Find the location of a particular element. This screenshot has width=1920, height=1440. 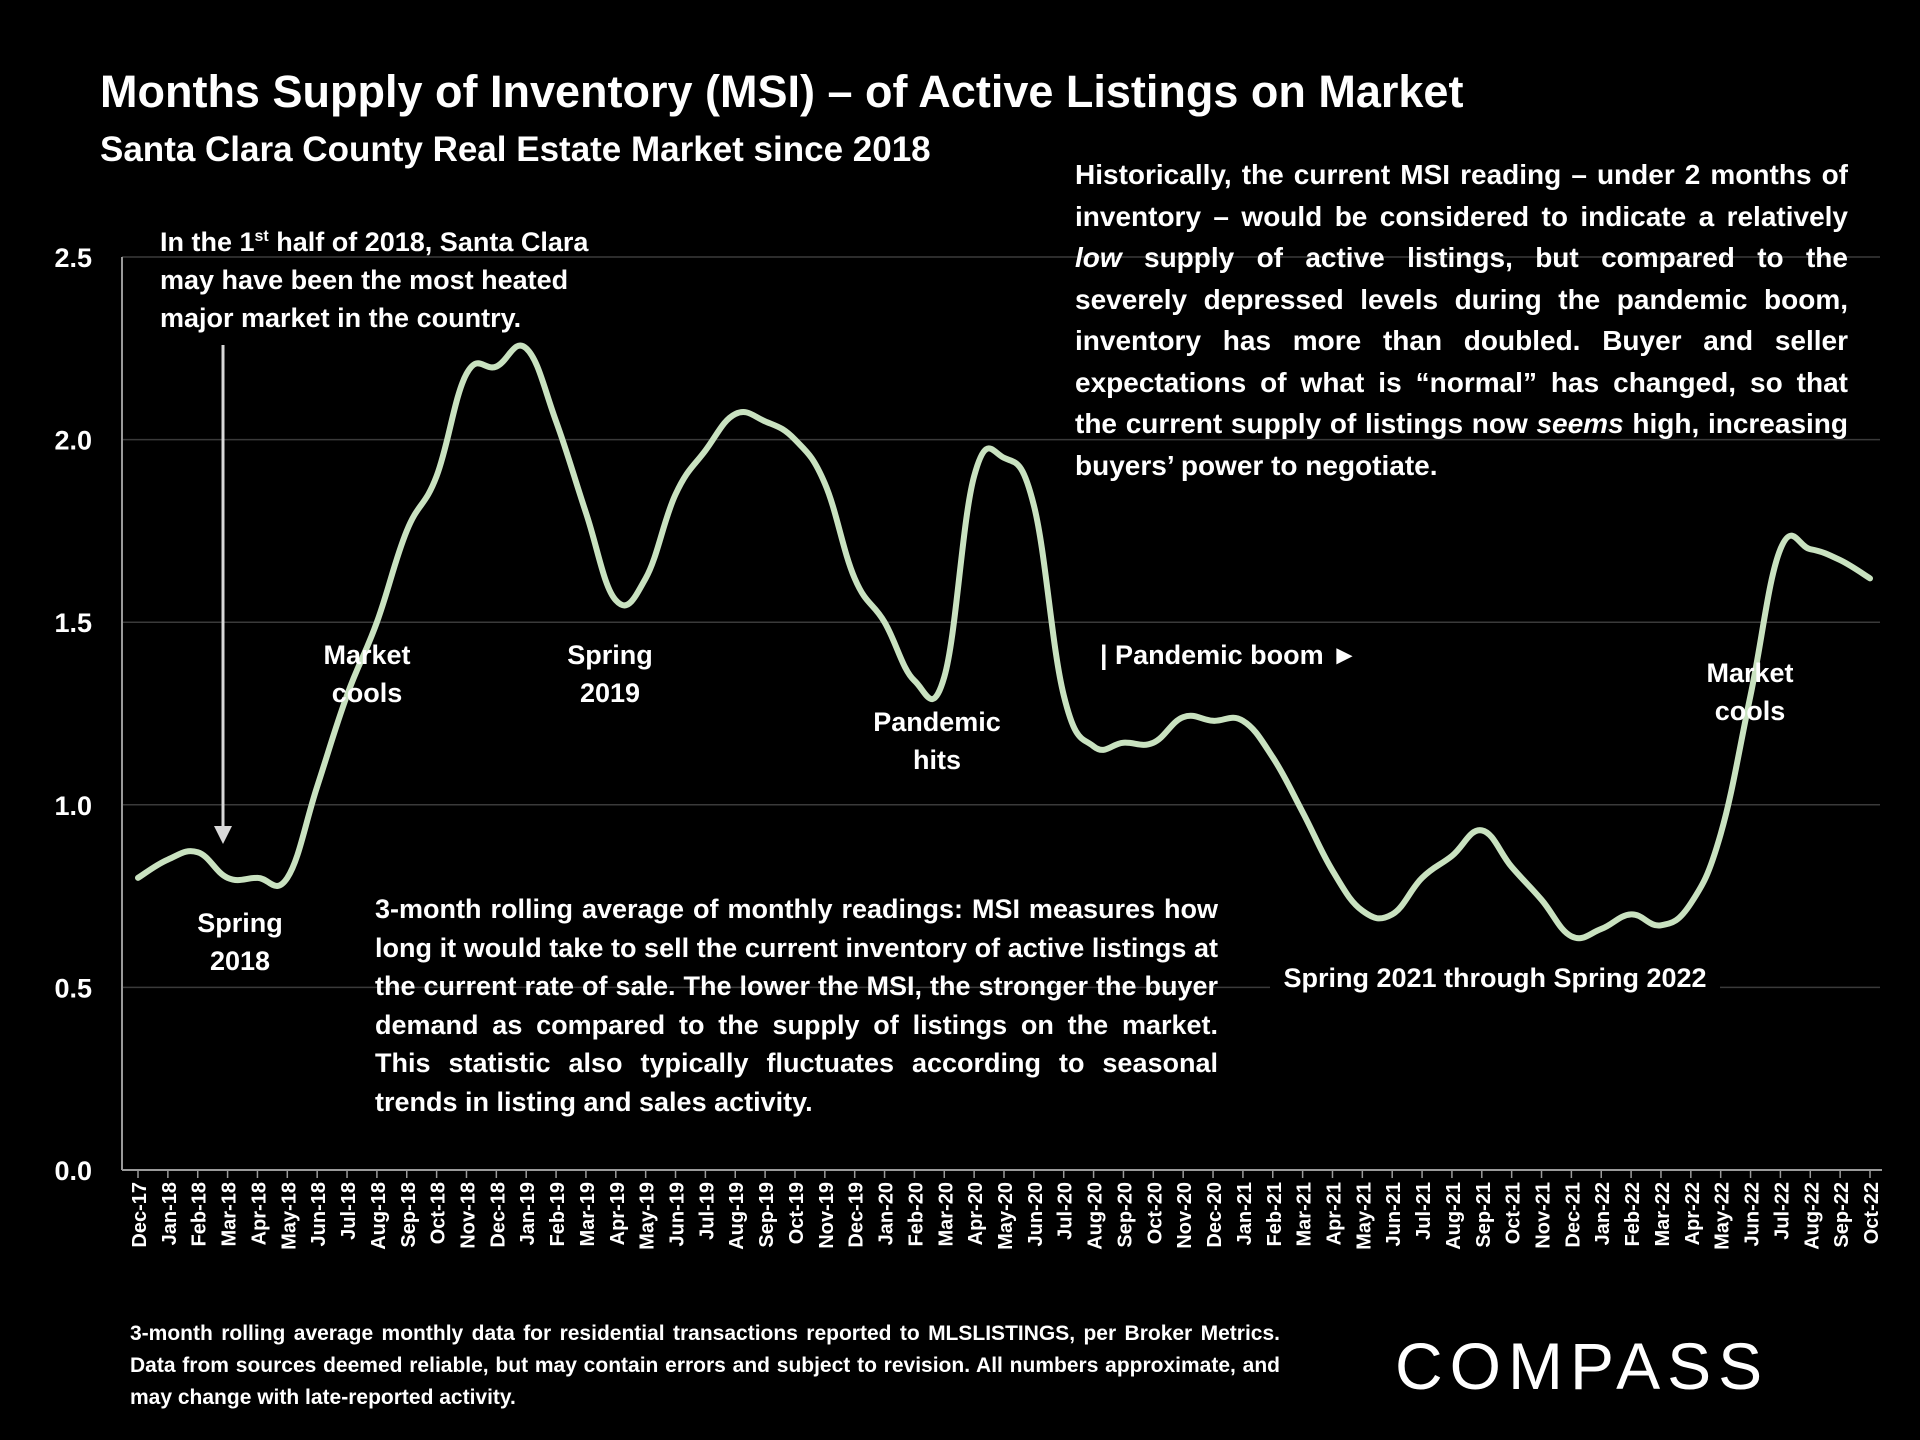

note-left-superscript: st is located at coordinates (261, 236).